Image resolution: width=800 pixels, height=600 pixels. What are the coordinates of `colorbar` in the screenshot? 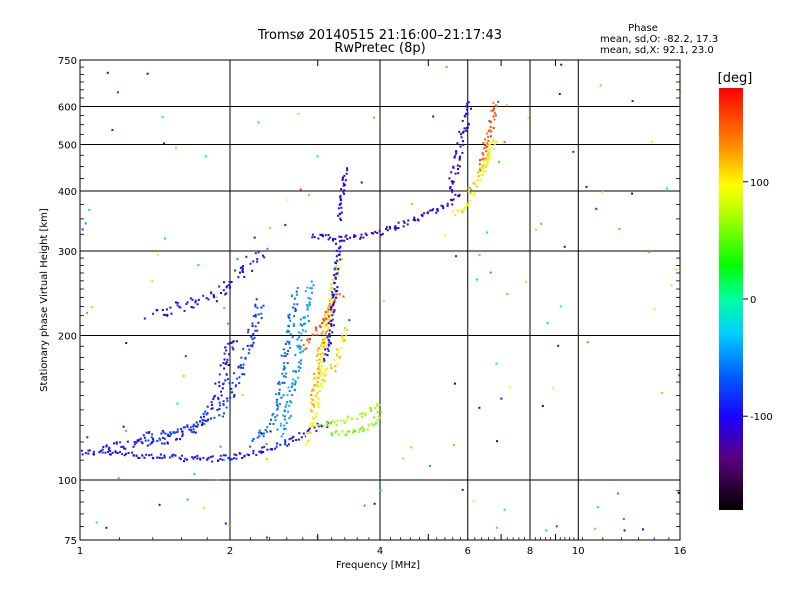 It's located at (731, 299).